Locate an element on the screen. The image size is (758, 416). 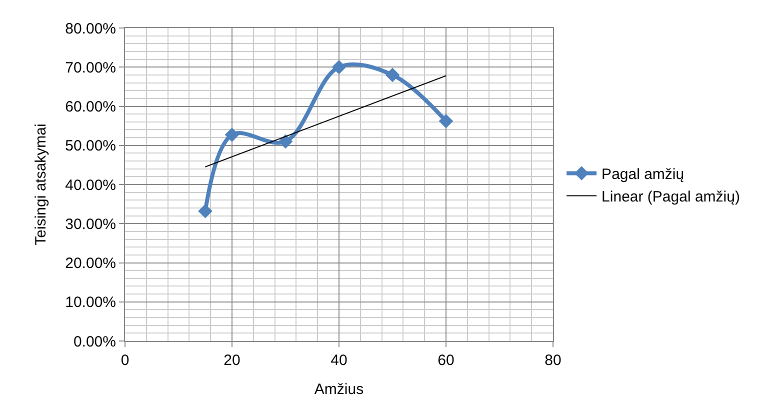
x-tick-label: 0 is located at coordinates (125, 360).